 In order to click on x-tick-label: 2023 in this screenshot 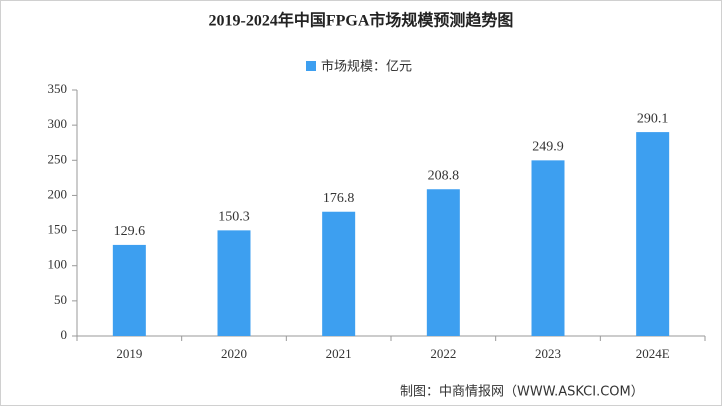, I will do `click(548, 353)`.